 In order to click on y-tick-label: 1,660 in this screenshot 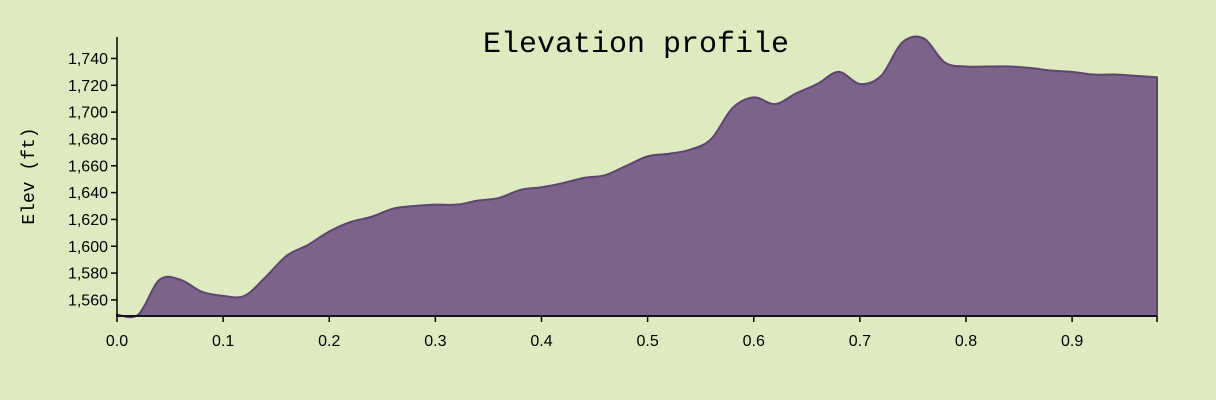, I will do `click(88, 166)`.